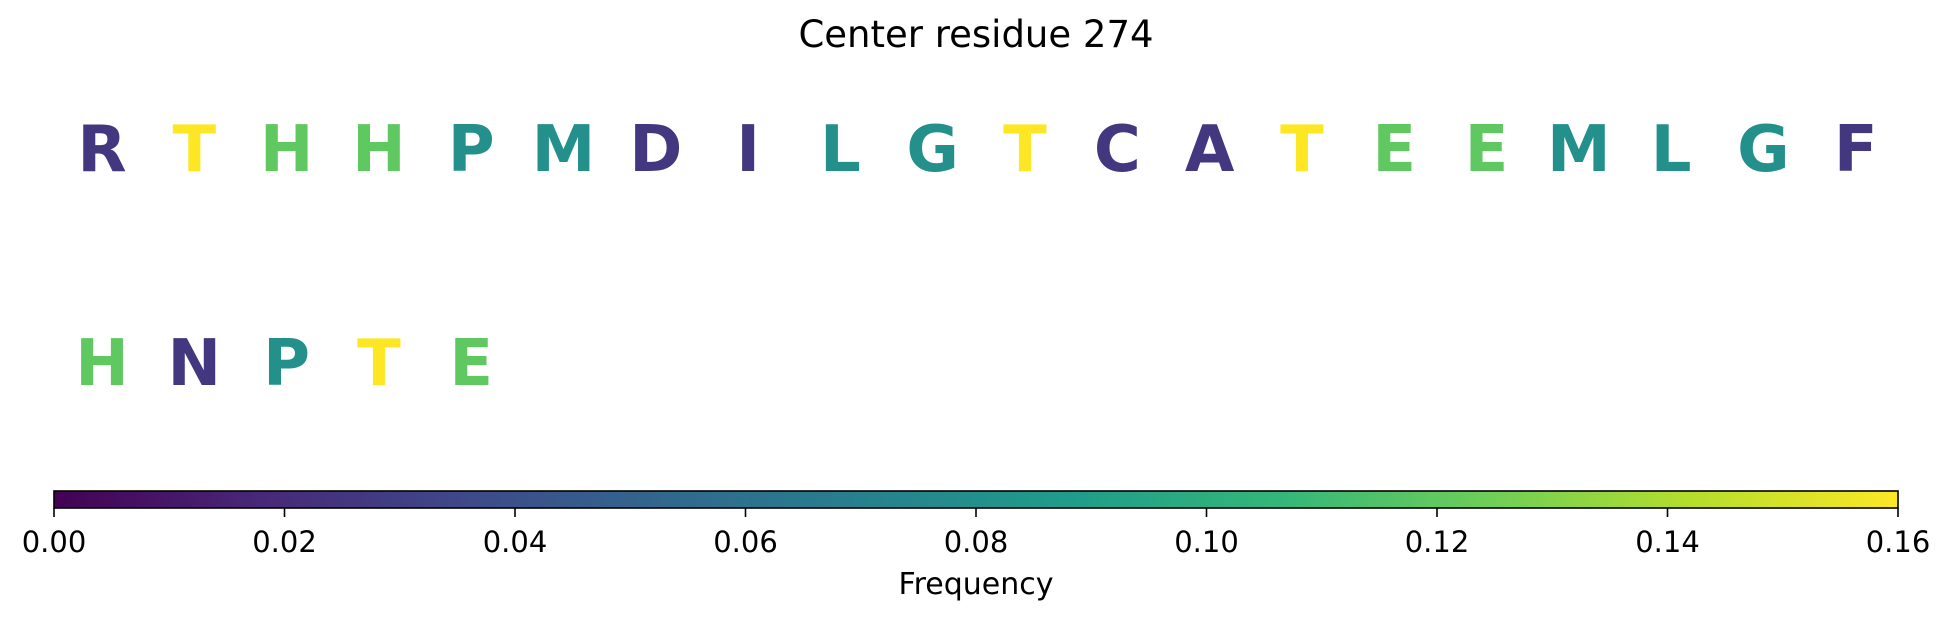 The height and width of the screenshot is (619, 1952). What do you see at coordinates (1667, 542) in the screenshot?
I see `colorbar-tick-label: 0.14` at bounding box center [1667, 542].